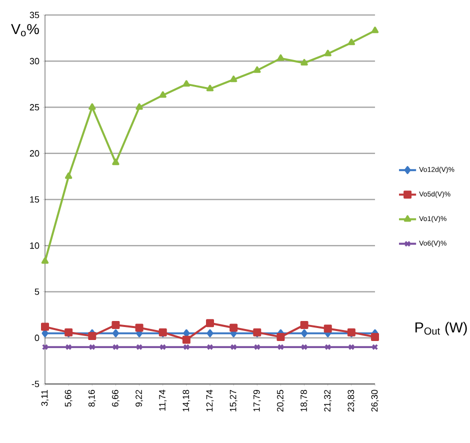 This screenshot has width=470, height=443. Describe the element at coordinates (210, 401) in the screenshot. I see `x-tick-label: 12,74` at that location.